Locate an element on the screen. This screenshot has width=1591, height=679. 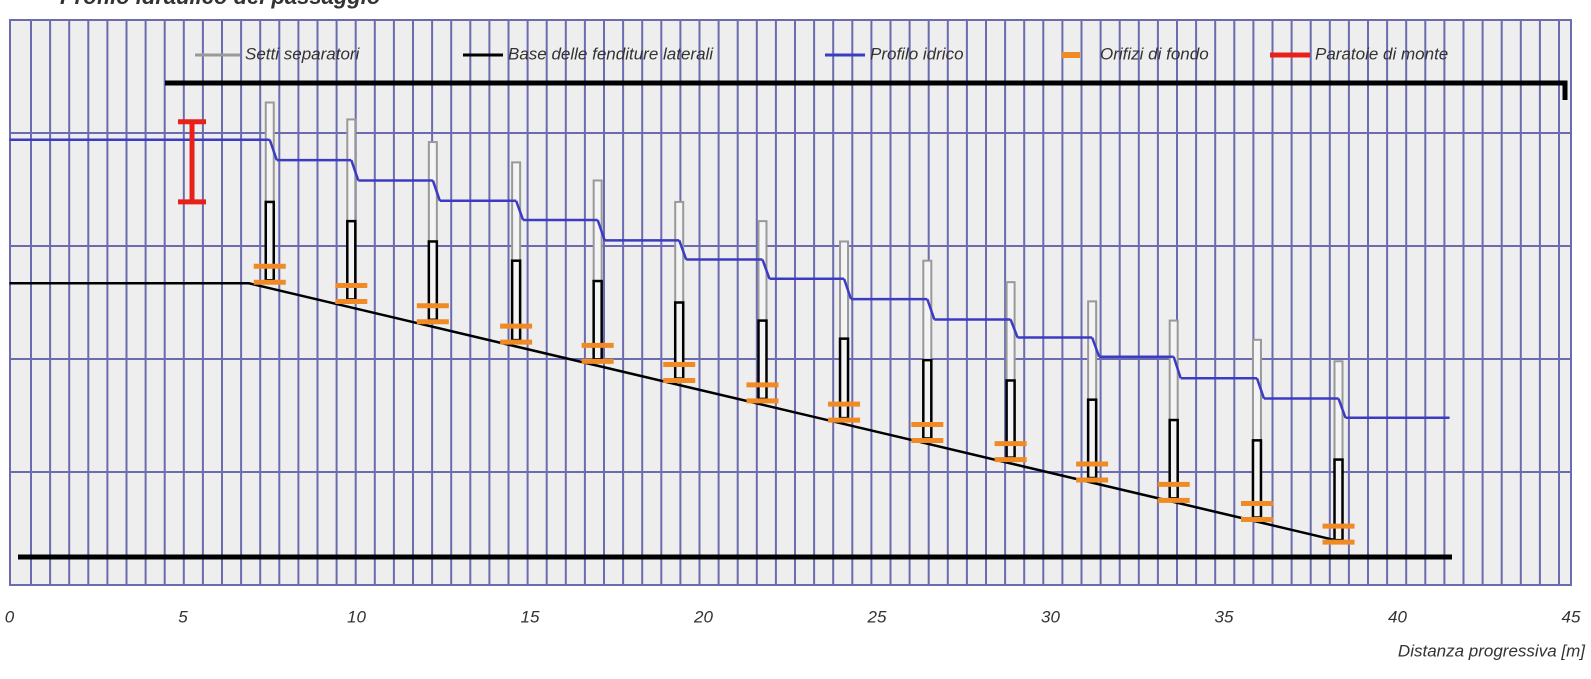
legend-label: Base delle fenditure laterali is located at coordinates (611, 53).